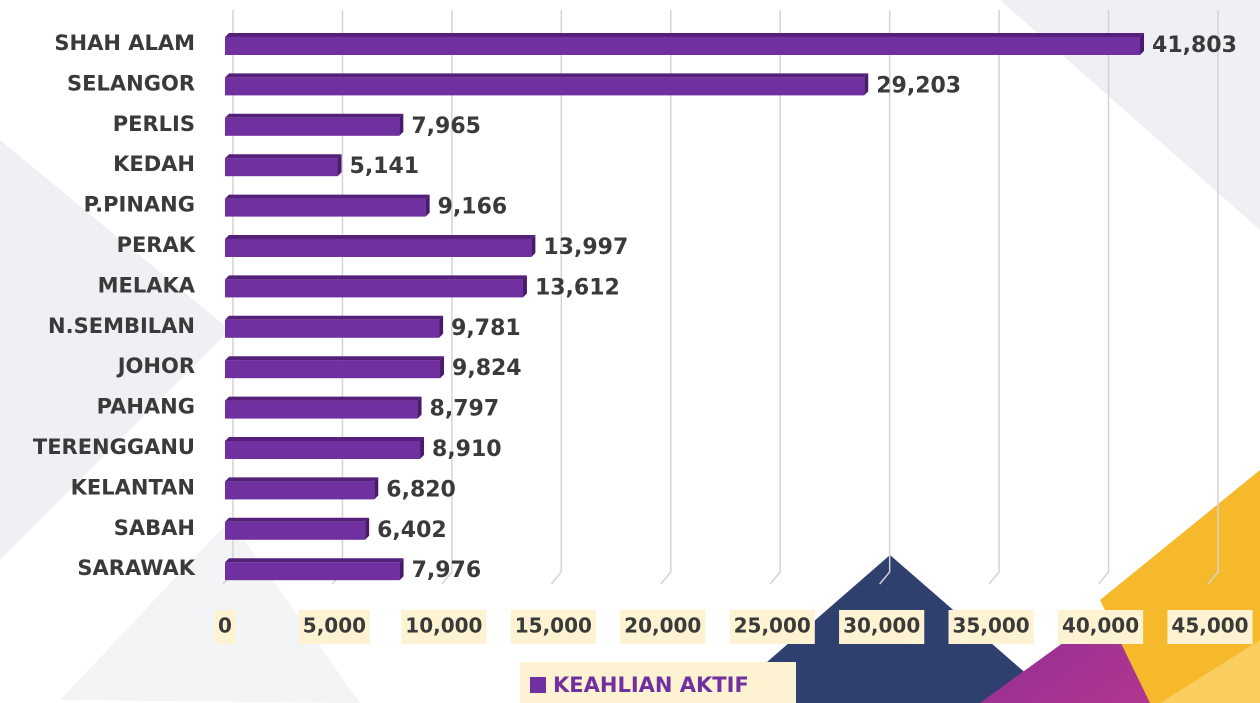 The image size is (1260, 703). Describe the element at coordinates (155, 366) in the screenshot. I see `y-tick-label: JOHOR` at that location.